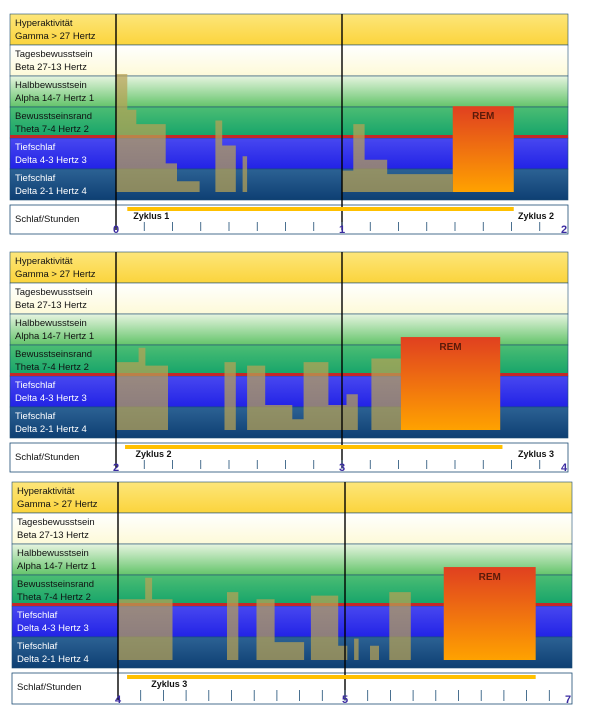  What do you see at coordinates (151, 216) in the screenshot?
I see `cycle-label: Zyklus 1` at bounding box center [151, 216].